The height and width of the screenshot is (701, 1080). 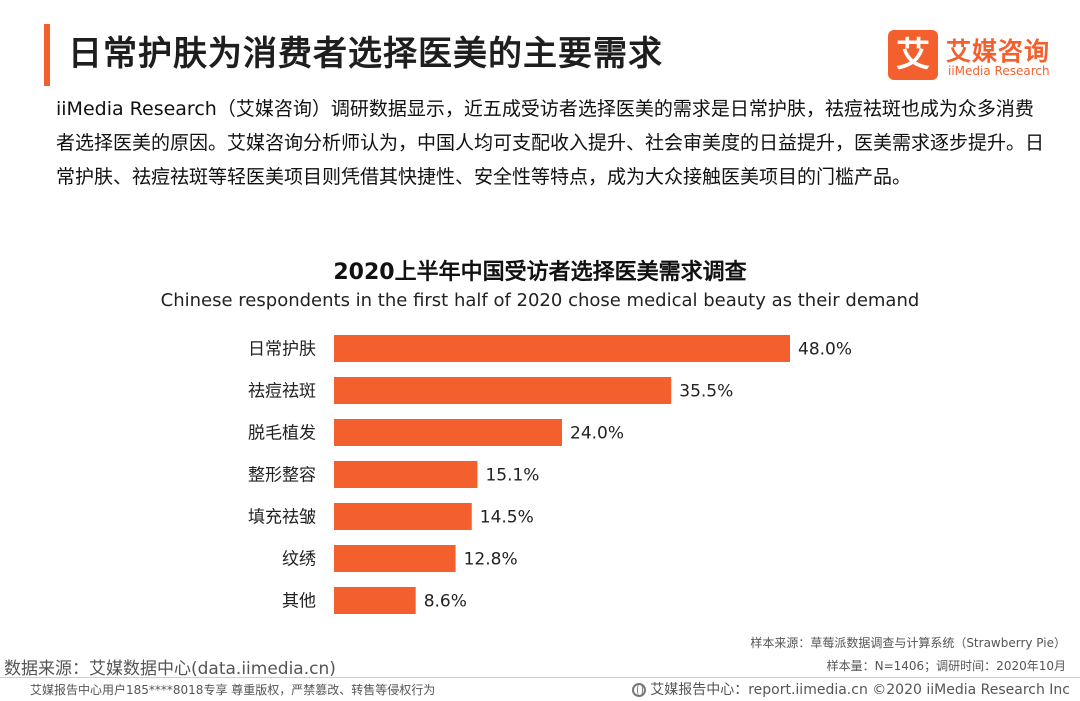 I want to click on category-label: 整形整容, so click(x=282, y=476).